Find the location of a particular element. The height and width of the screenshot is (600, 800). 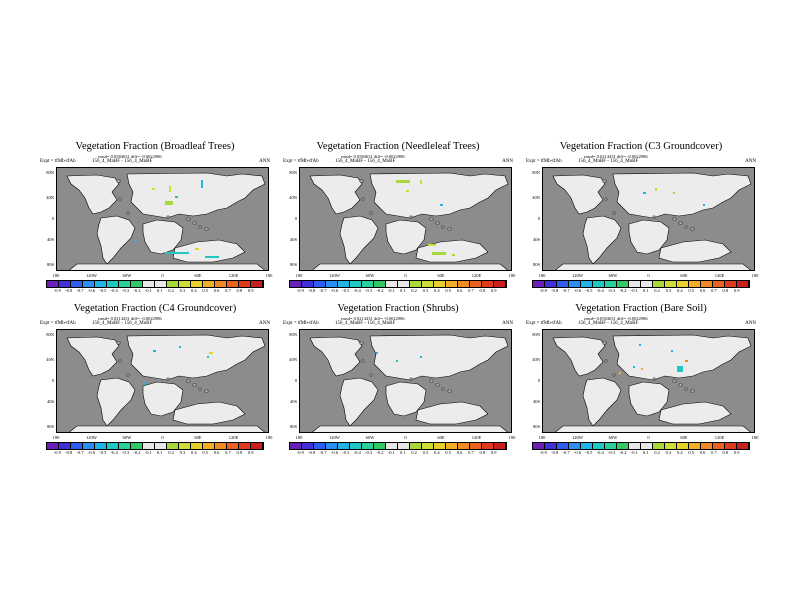

panel-title: Vegetation Fraction (Needleleaf Trees) is located at coordinates (398, 146).